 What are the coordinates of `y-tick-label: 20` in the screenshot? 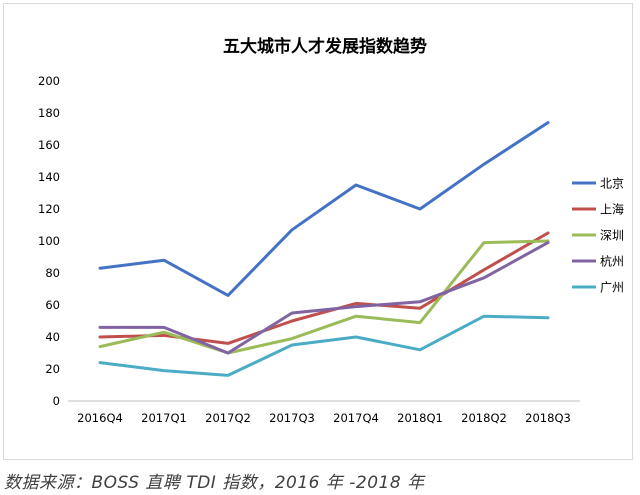 It's located at (52, 369).